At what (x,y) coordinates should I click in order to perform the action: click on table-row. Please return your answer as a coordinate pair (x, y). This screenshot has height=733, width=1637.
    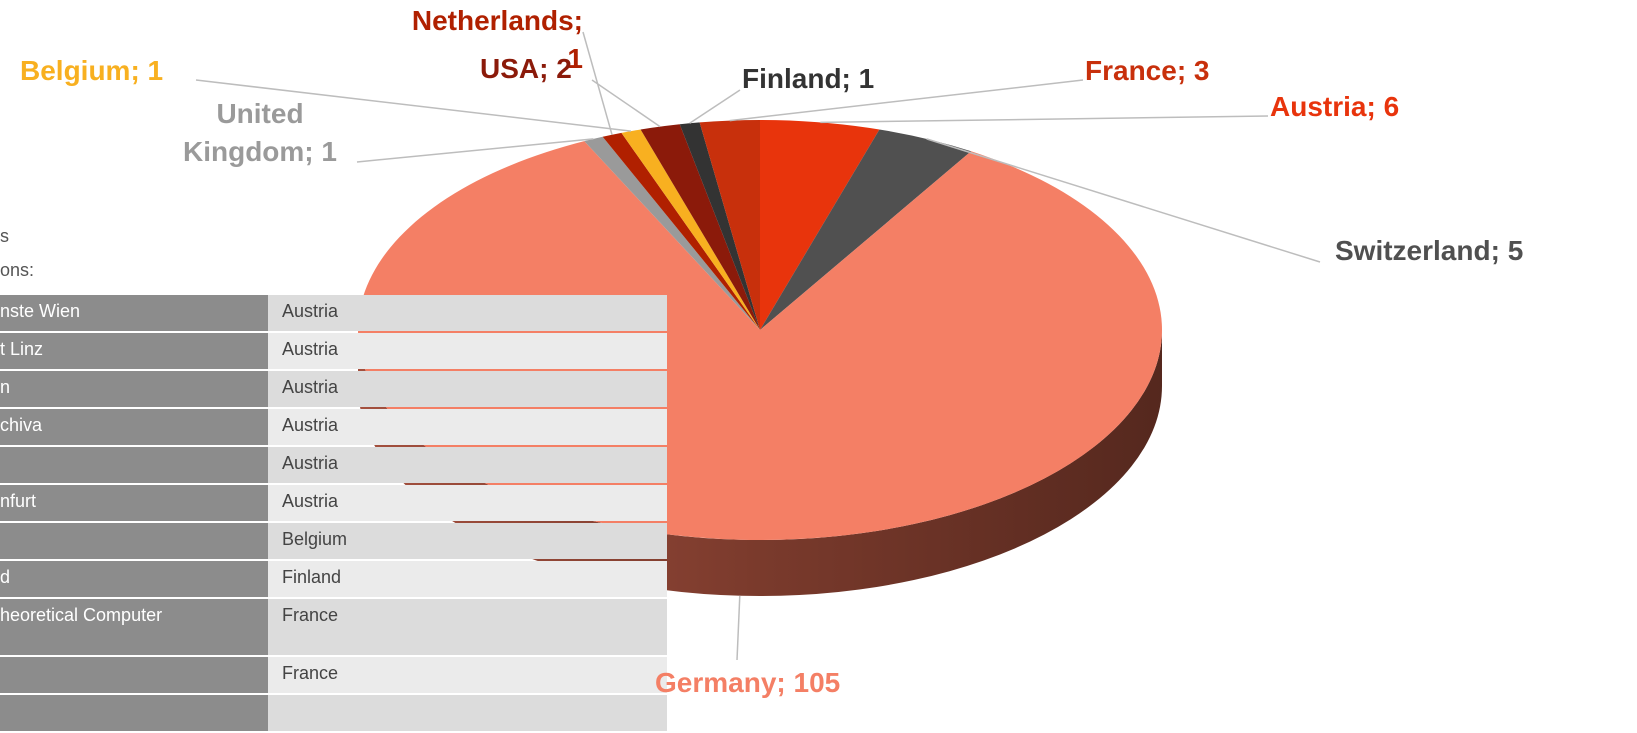
    Looking at the image, I should click on (333, 713).